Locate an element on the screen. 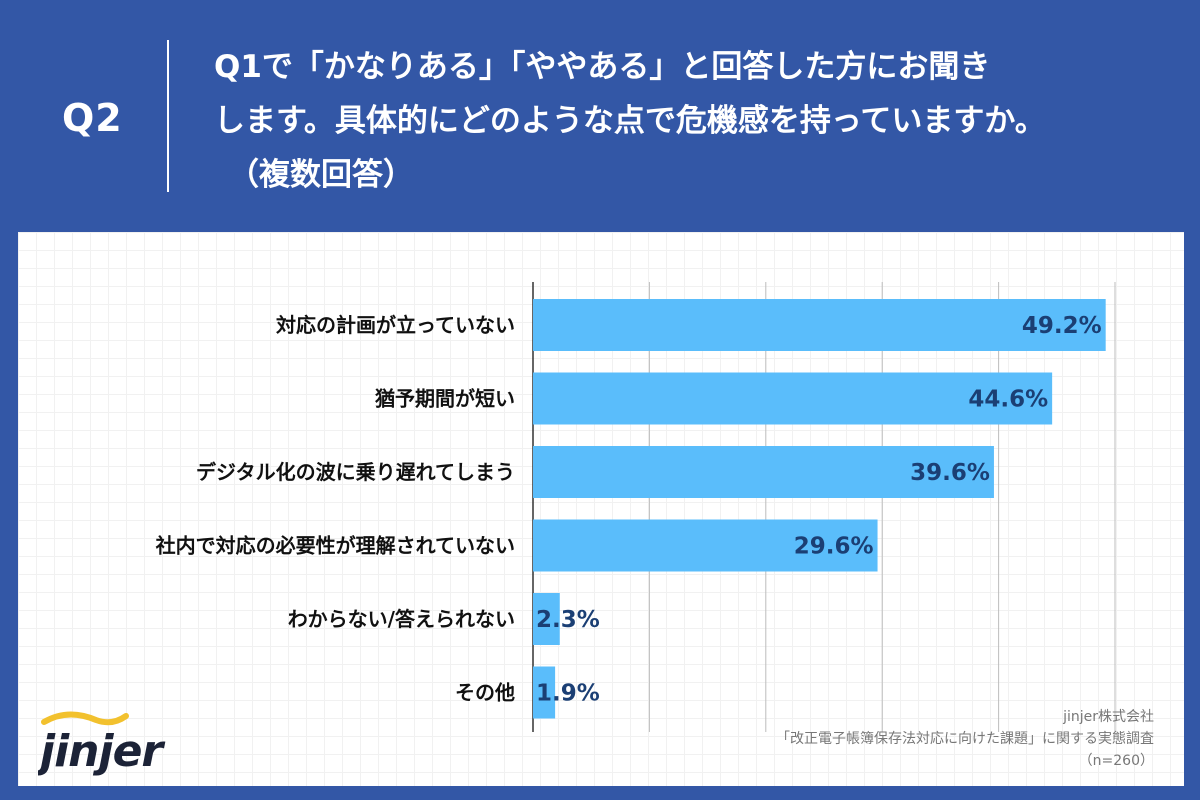 The image size is (1200, 800). question-number: Q2 is located at coordinates (92, 118).